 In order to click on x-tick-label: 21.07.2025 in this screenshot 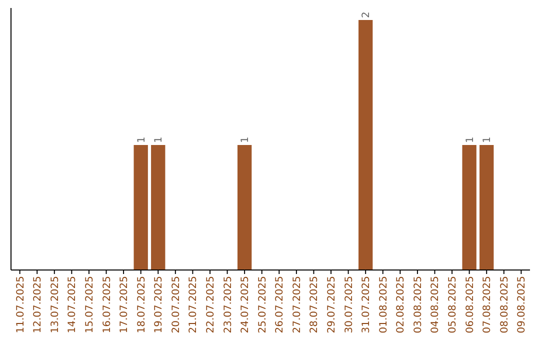, I will do `click(194, 305)`.